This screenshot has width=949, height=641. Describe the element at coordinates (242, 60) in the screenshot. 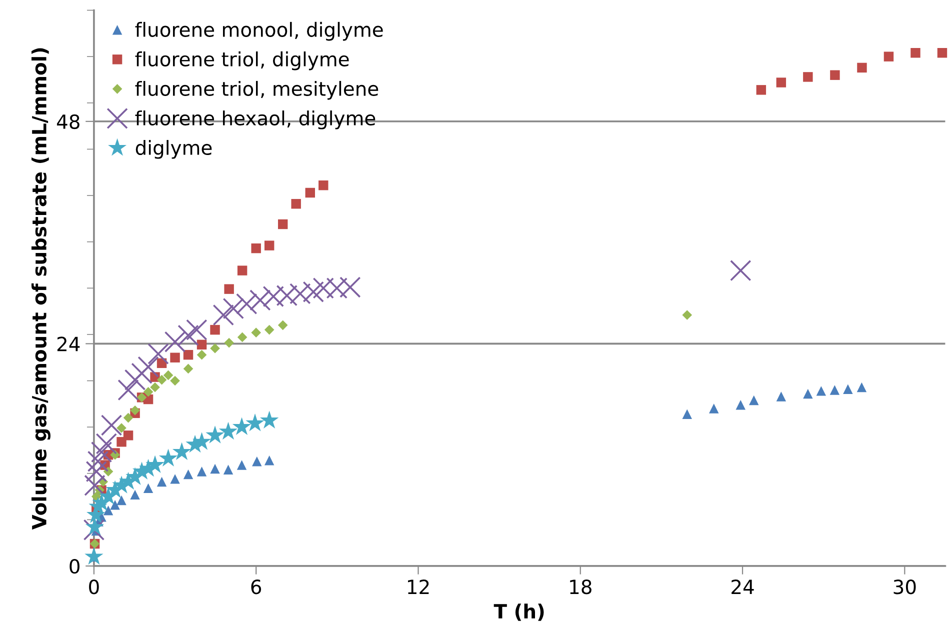

I see `legend-label: fluorene triol, diglyme` at that location.